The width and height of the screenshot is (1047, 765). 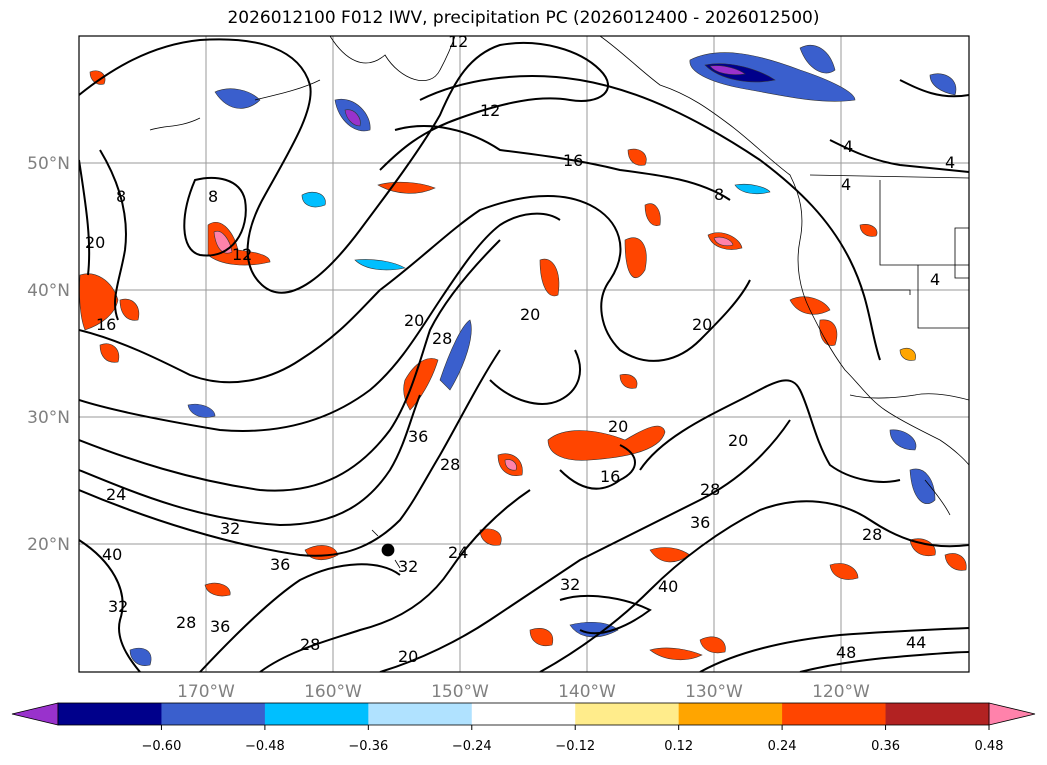 What do you see at coordinates (460, 692) in the screenshot?
I see `lon-label: 150°W` at bounding box center [460, 692].